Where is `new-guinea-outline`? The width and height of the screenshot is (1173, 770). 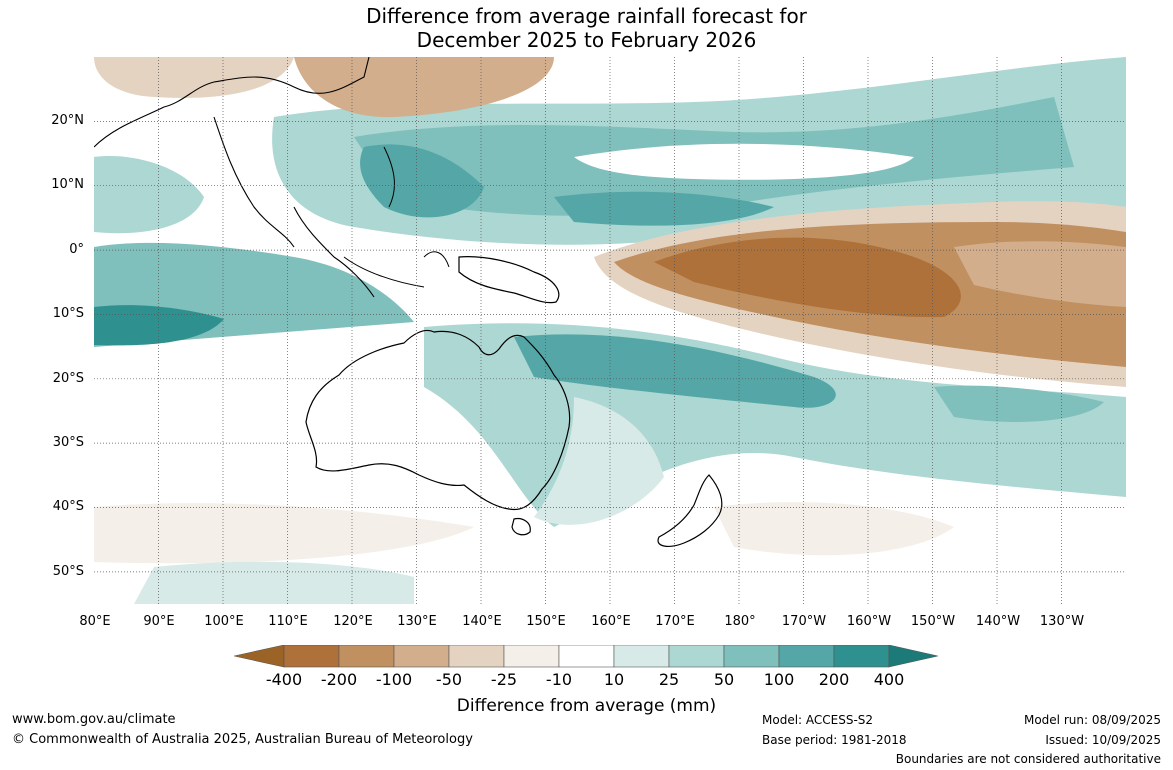
new-guinea-outline is located at coordinates (509, 280).